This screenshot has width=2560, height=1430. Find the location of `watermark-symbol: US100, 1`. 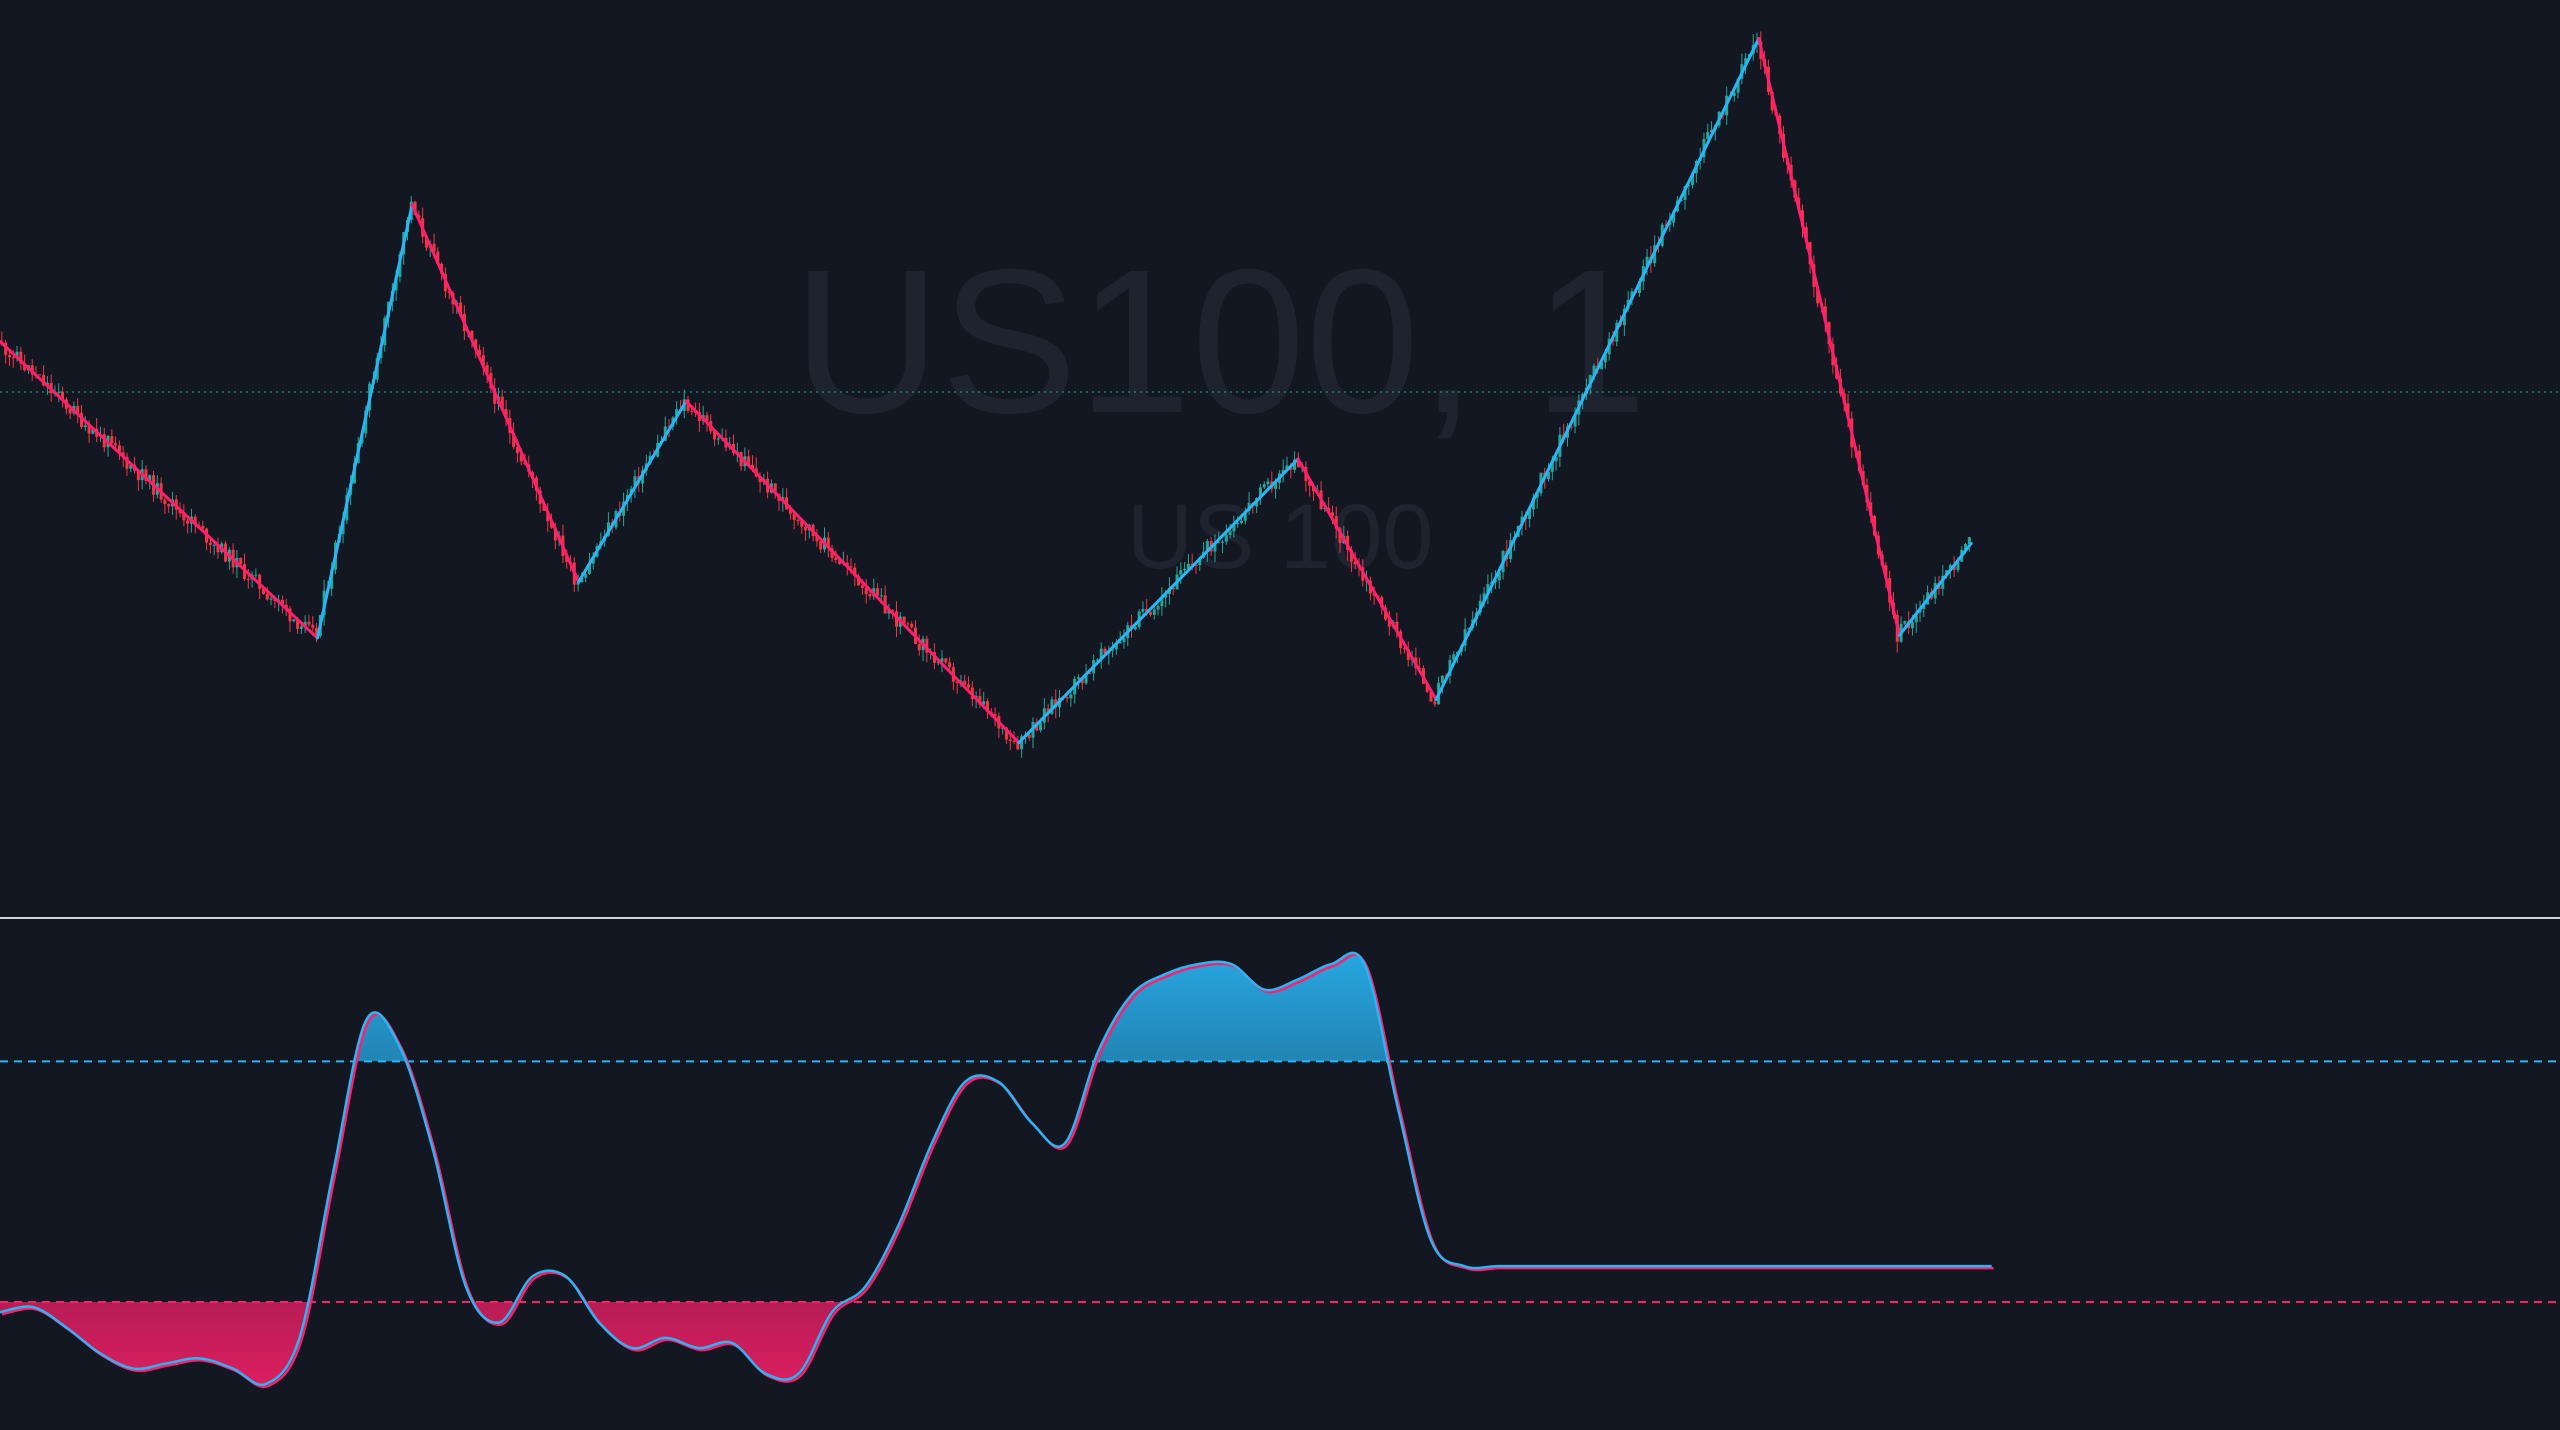

watermark-symbol: US100, 1 is located at coordinates (1220, 341).